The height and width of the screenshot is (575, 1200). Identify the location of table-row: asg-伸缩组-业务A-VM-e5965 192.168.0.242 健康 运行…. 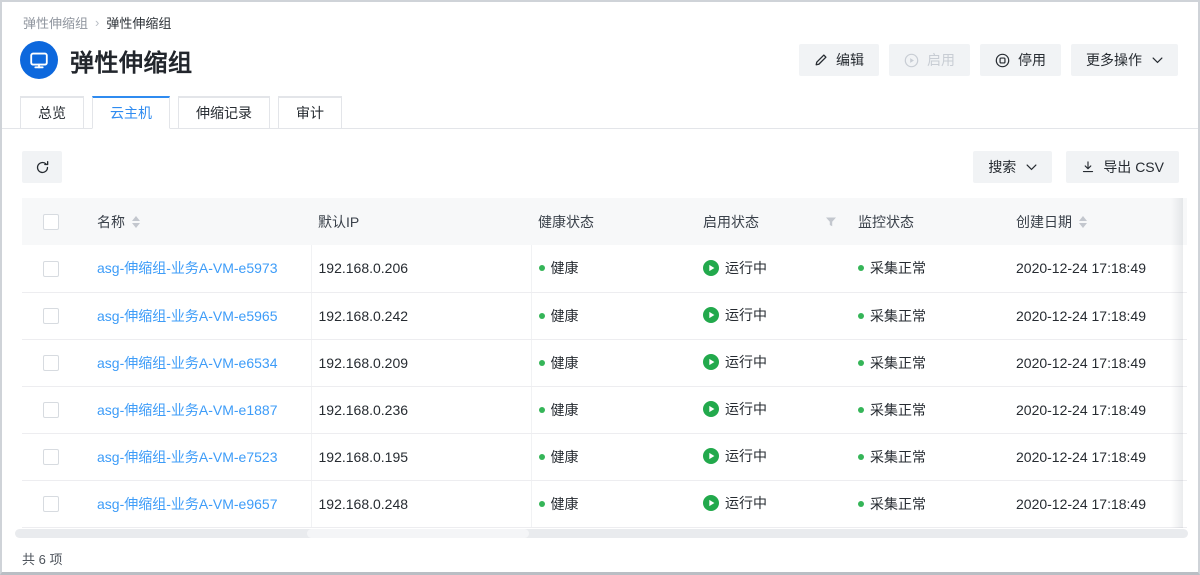
(604, 316).